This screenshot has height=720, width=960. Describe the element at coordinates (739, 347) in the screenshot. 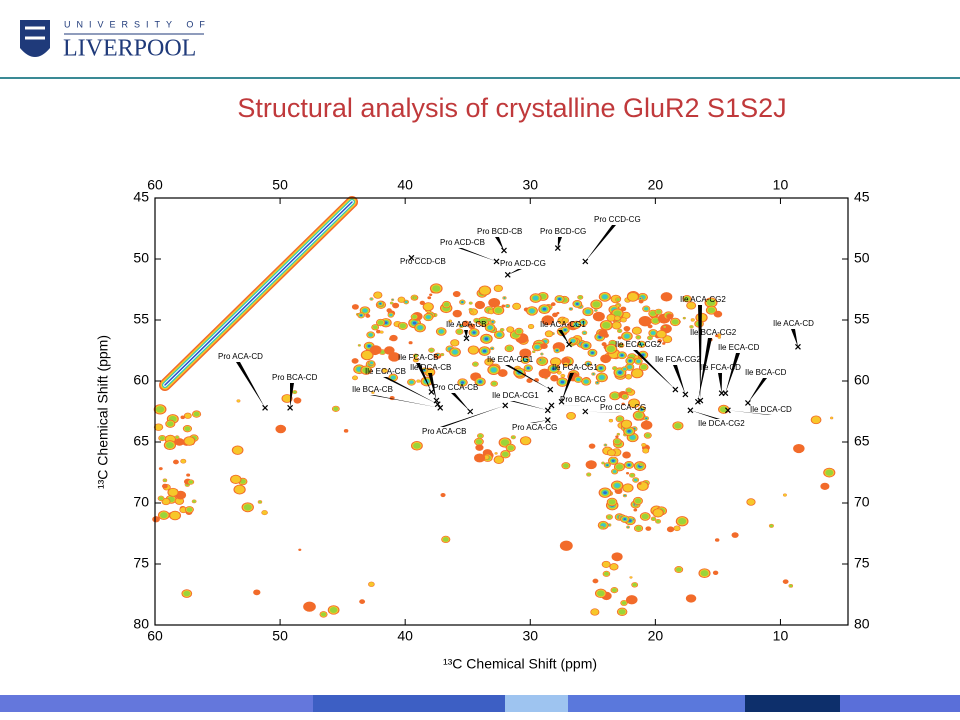

I see `peak-label: Ile ECA-CD` at that location.